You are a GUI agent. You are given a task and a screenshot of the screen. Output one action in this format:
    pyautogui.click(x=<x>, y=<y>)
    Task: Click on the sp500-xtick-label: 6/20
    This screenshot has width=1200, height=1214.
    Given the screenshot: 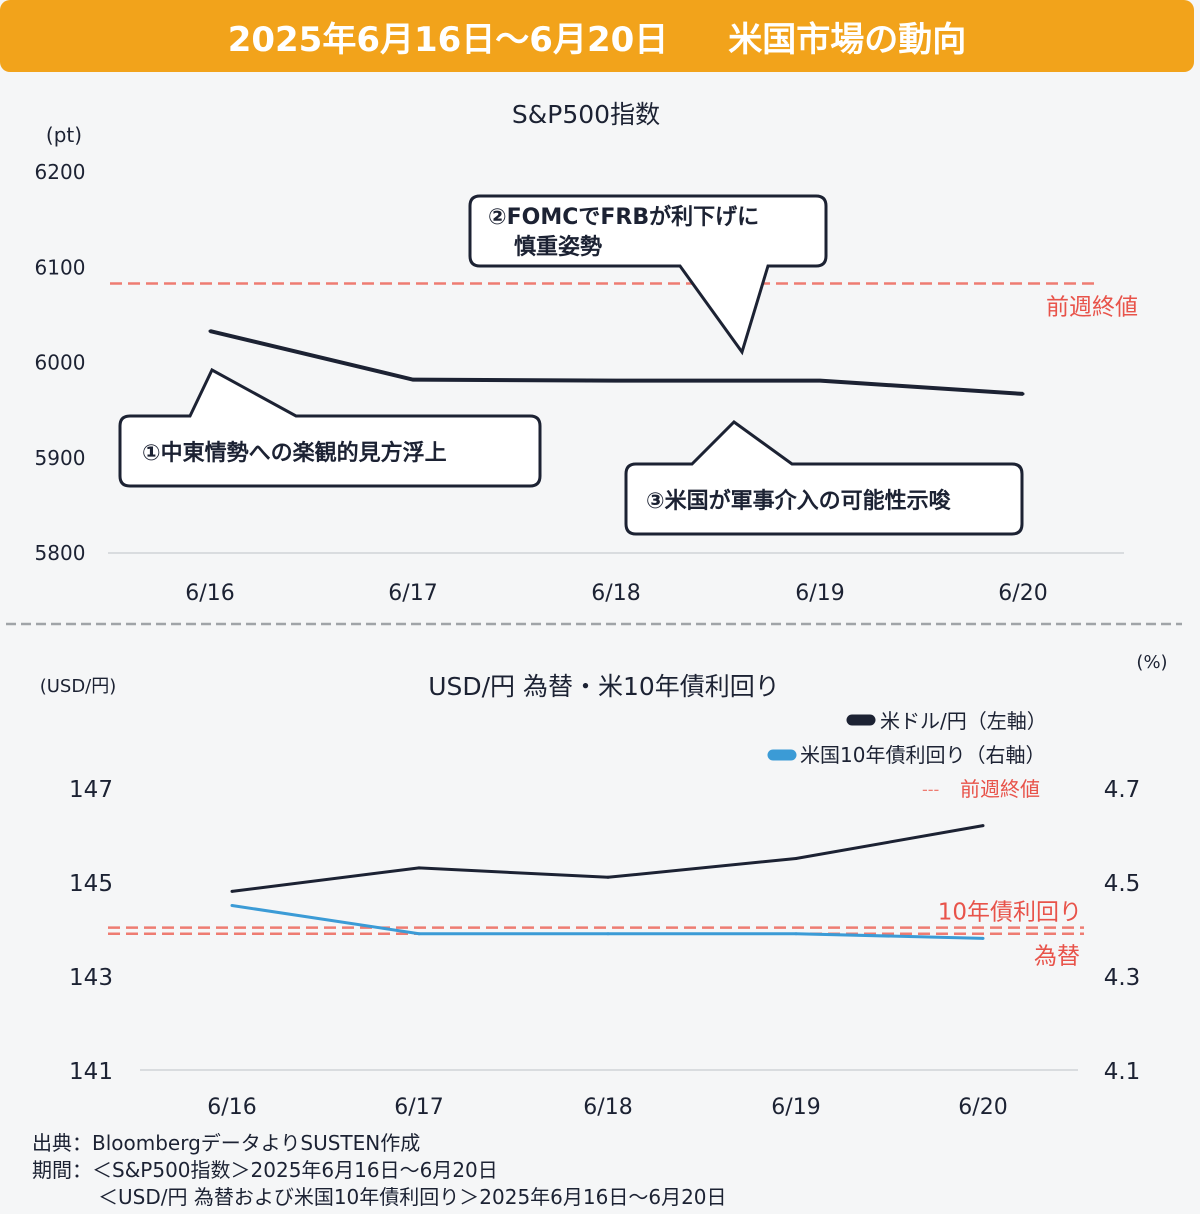 What is the action you would take?
    pyautogui.click(x=1022, y=593)
    